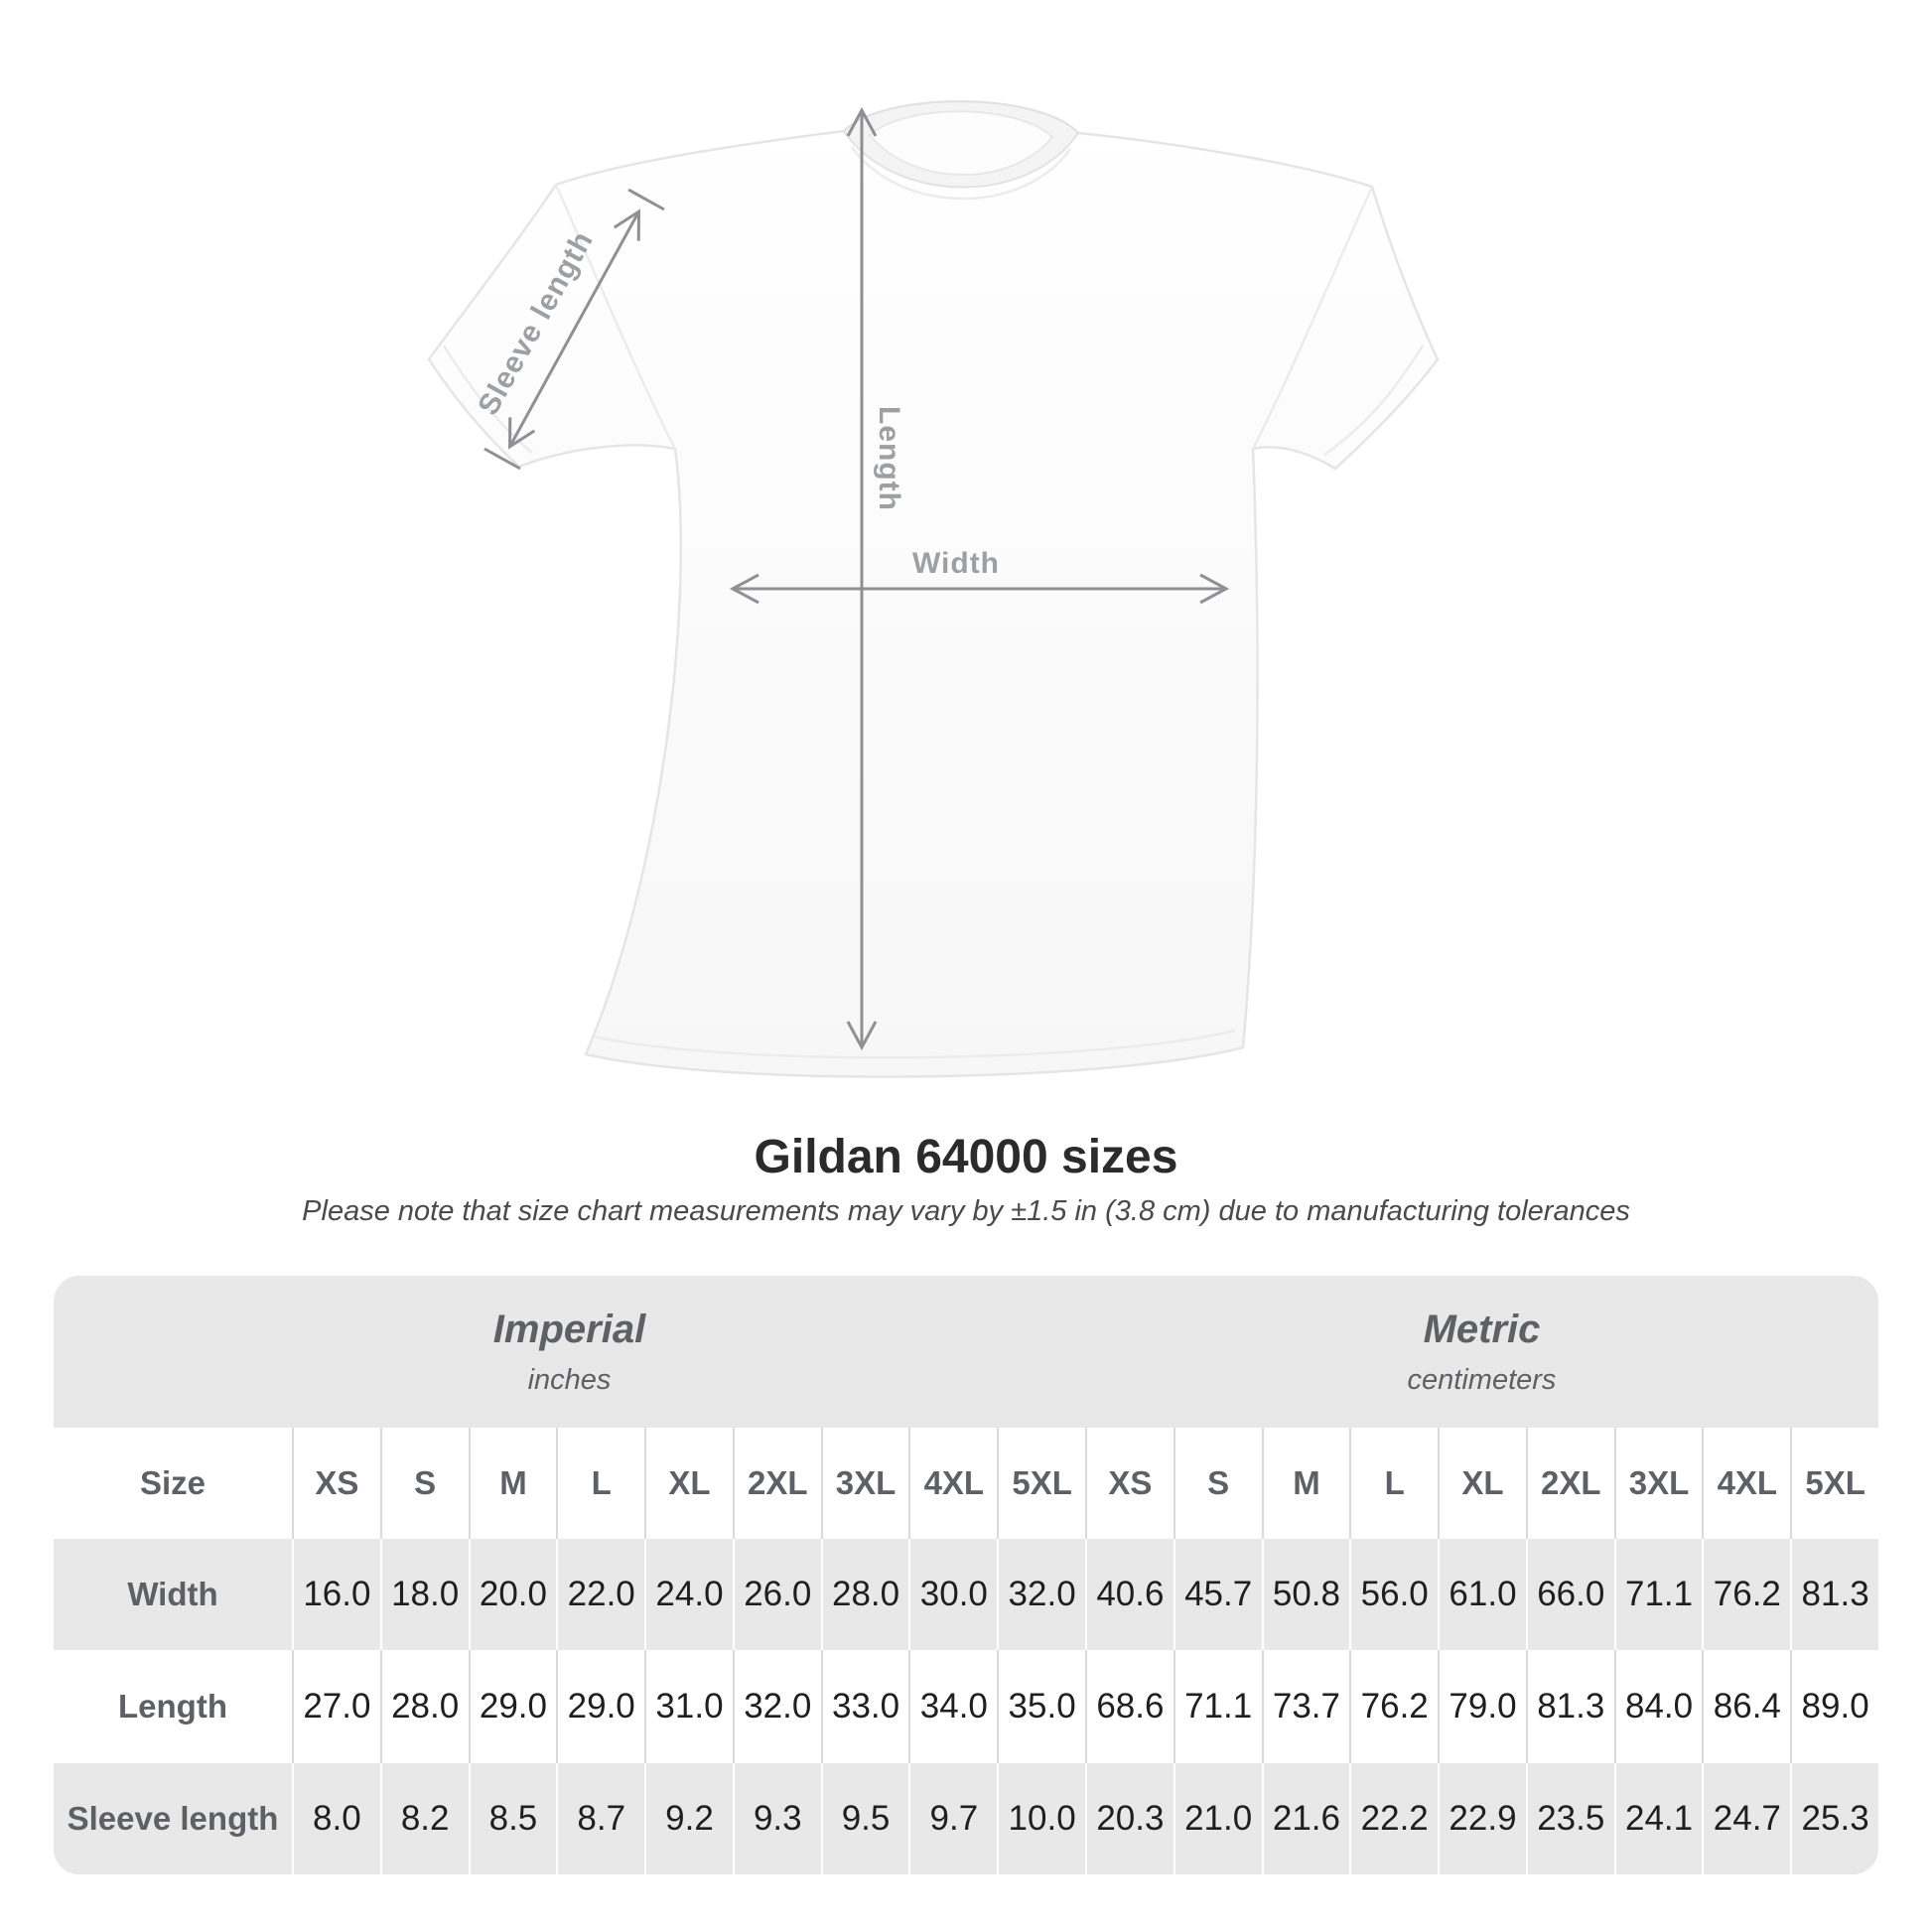 This screenshot has height=1932, width=1932. Describe the element at coordinates (688, 1706) in the screenshot. I see `measurement-cell: 31.0` at that location.